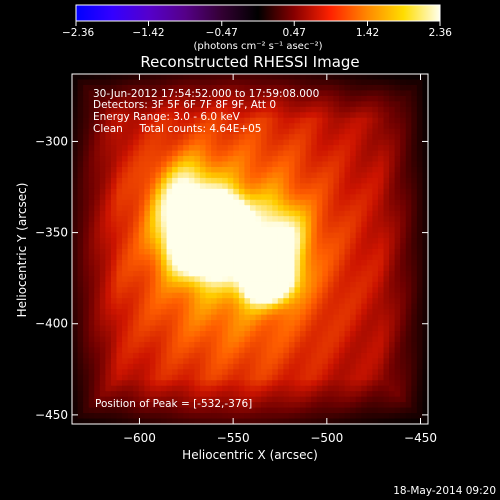 This screenshot has height=500, width=500. Describe the element at coordinates (222, 33) in the screenshot. I see `colorbar-tick-label: −0.47` at that location.